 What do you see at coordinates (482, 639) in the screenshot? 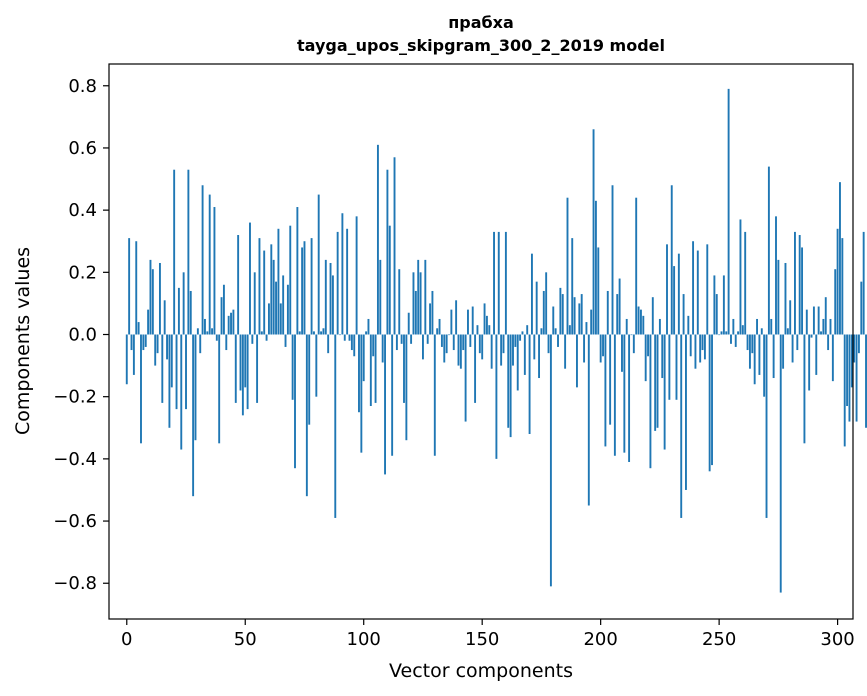
I see `x-tick-label: 150` at bounding box center [482, 639].